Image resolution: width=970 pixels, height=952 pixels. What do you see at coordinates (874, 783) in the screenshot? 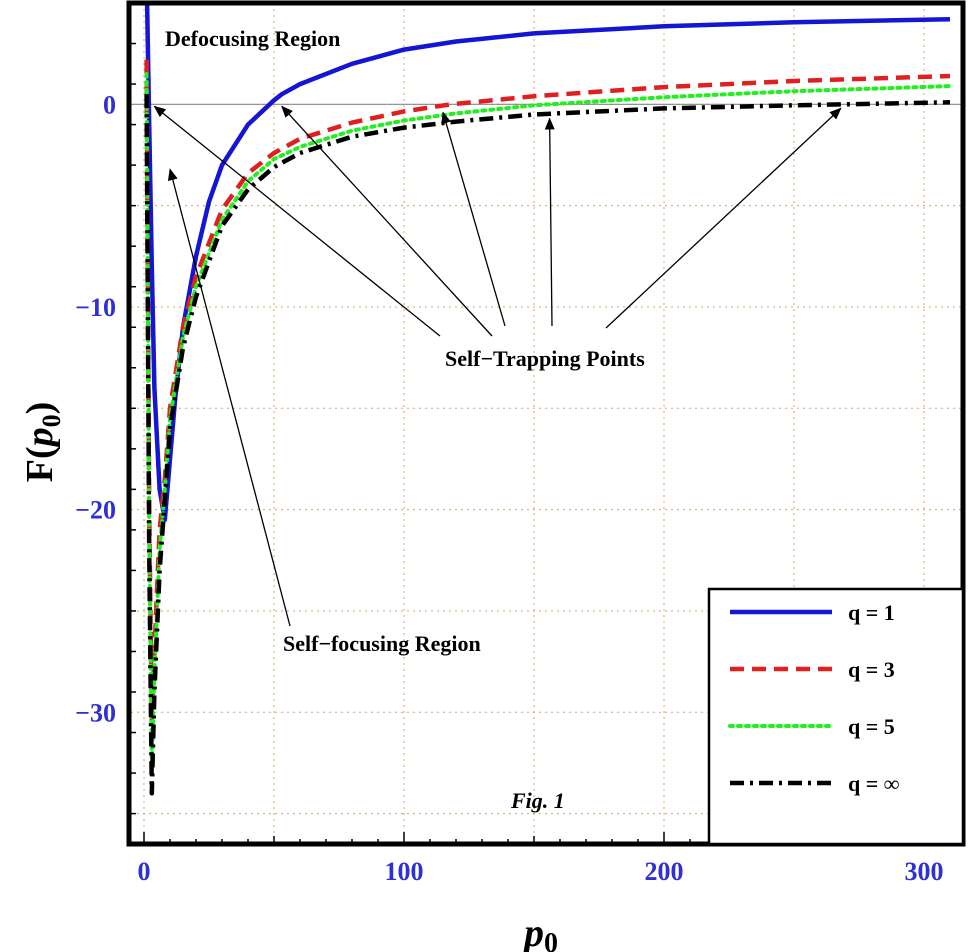
I see `legend-label-4: q = ∞` at bounding box center [874, 783].